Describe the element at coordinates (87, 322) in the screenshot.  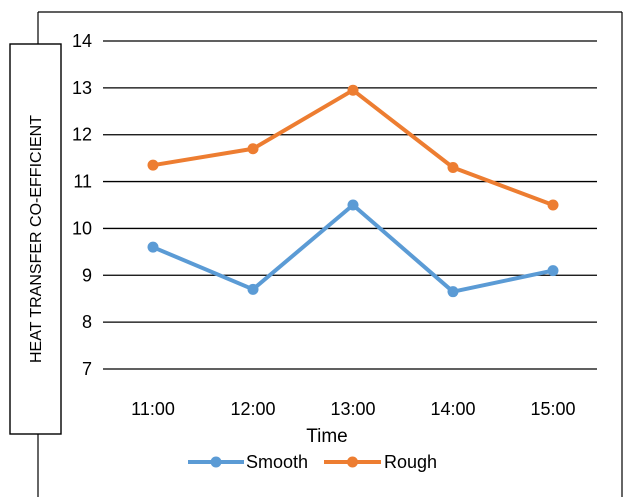
I see `y-tick-label: 8` at that location.